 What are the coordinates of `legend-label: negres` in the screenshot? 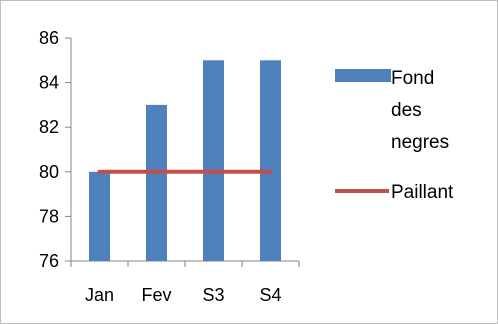 It's located at (420, 142).